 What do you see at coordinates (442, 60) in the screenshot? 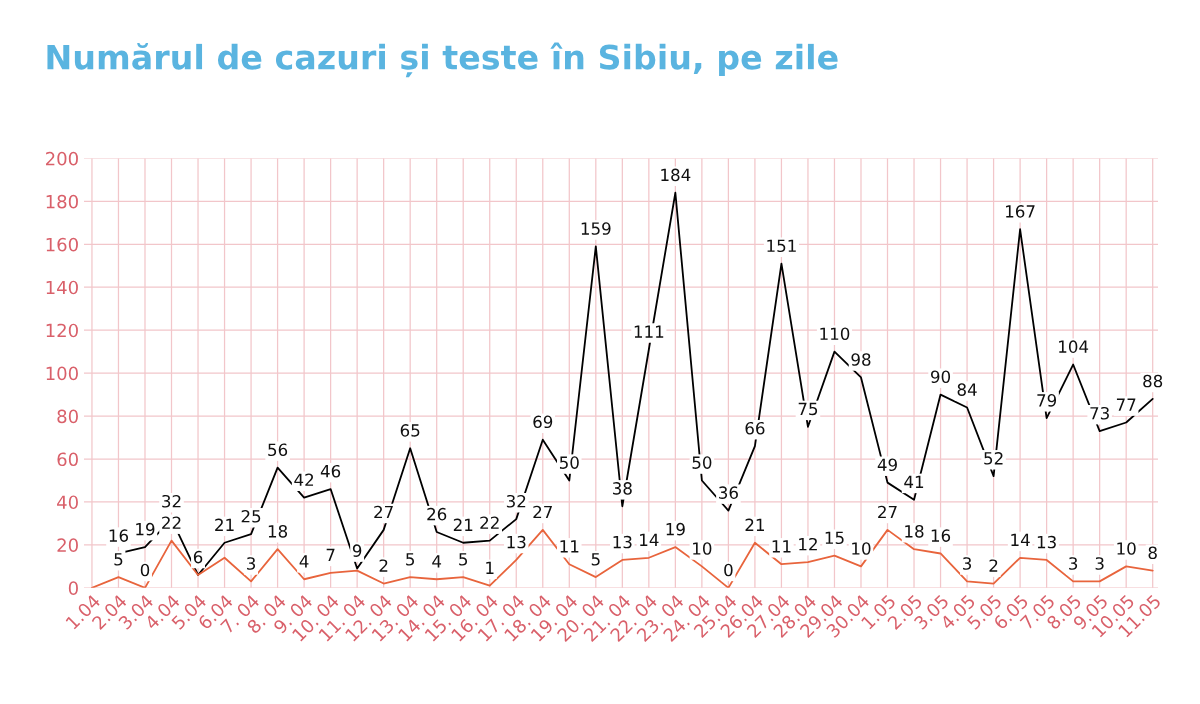
I see `chart-title: Numărul de cazuri și teste în Sibiu, pe zile` at bounding box center [442, 60].